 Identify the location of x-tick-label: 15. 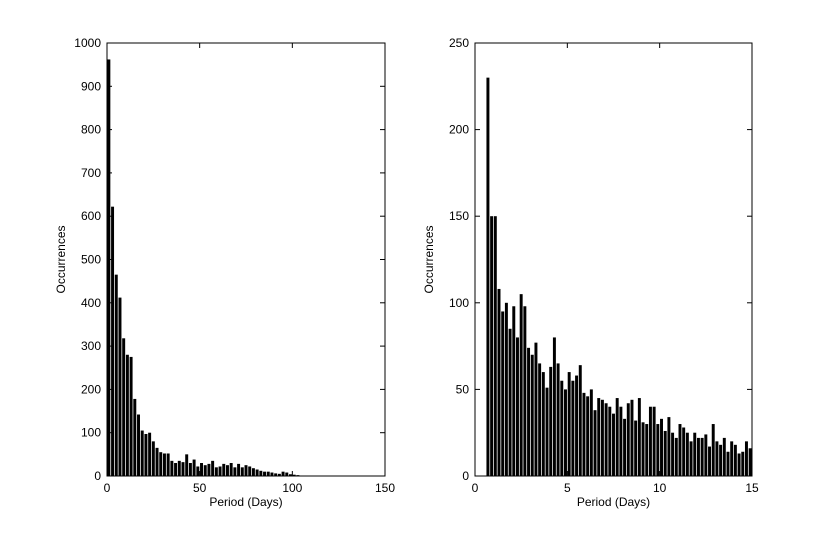
(752, 488).